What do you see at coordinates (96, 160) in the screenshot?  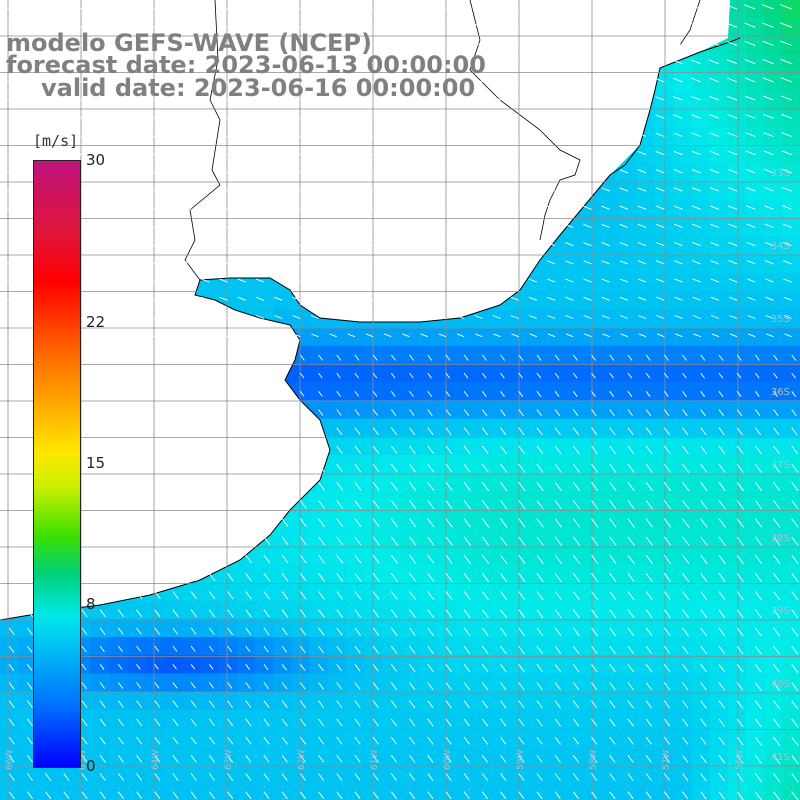 I see `colorbar-tick-label: 30` at bounding box center [96, 160].